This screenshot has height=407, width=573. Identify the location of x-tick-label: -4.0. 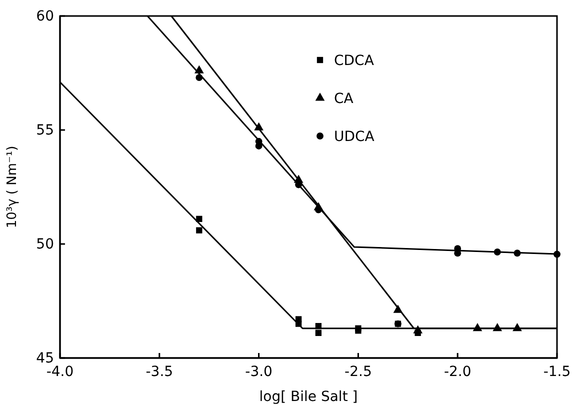
(60, 372).